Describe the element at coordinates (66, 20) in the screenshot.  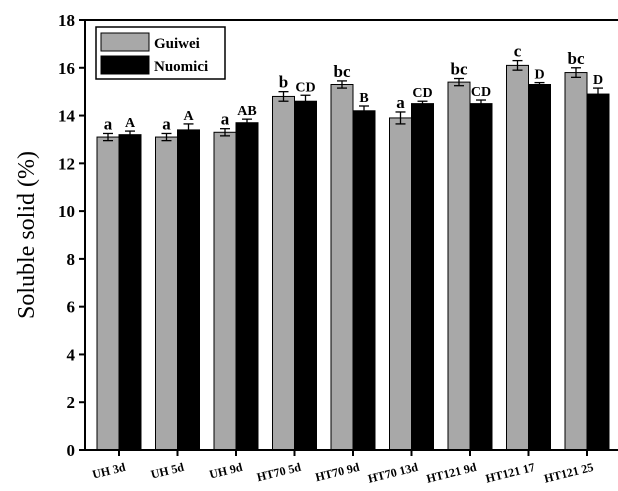
I see `y-tick-label: 18` at that location.